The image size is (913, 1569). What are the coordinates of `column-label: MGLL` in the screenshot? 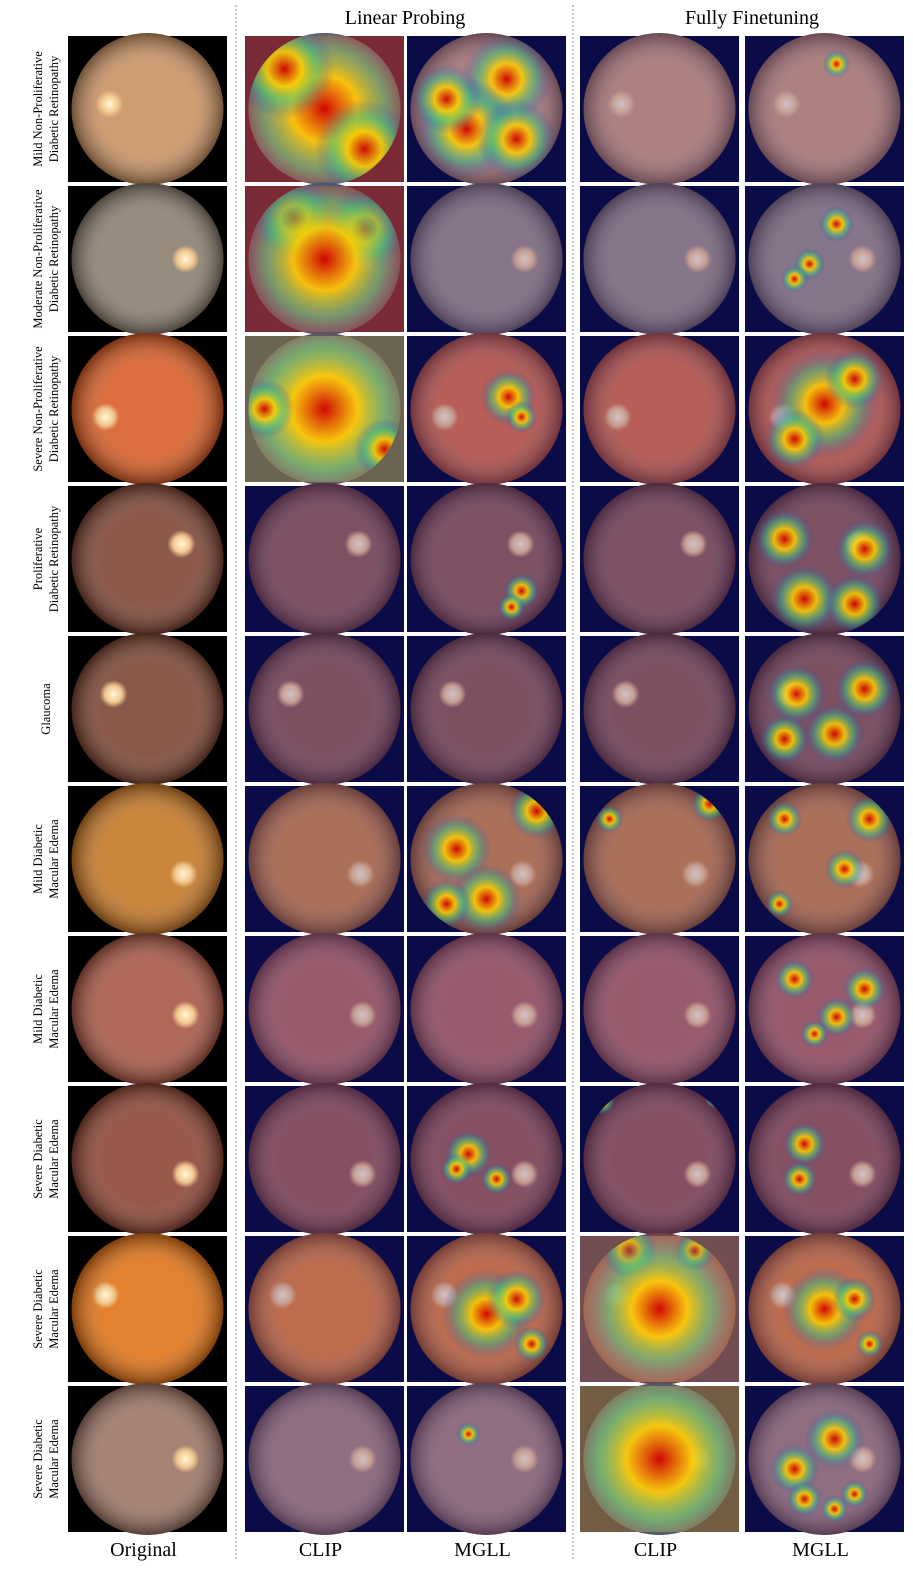 It's located at (482, 1550).